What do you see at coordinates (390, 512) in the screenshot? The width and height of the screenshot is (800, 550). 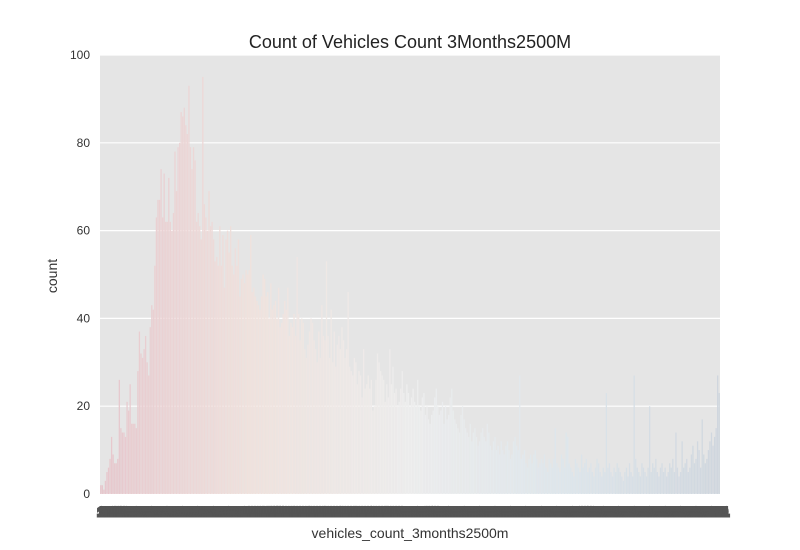 I see `x-tick-label: 188` at bounding box center [390, 512].